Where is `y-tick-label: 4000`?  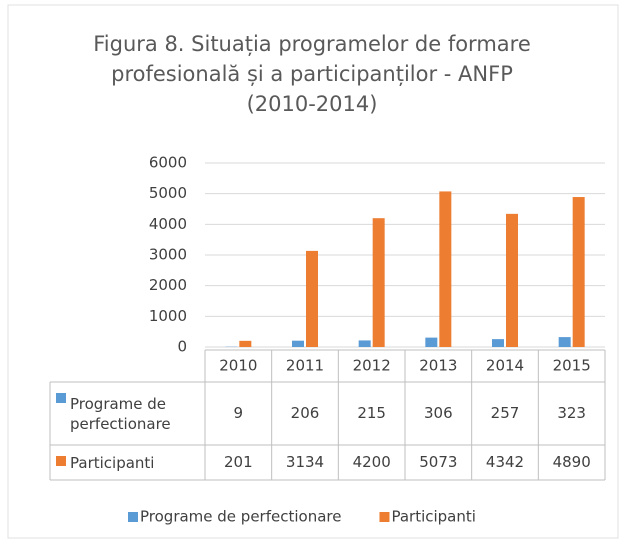 y-tick-label: 4000 is located at coordinates (168, 224).